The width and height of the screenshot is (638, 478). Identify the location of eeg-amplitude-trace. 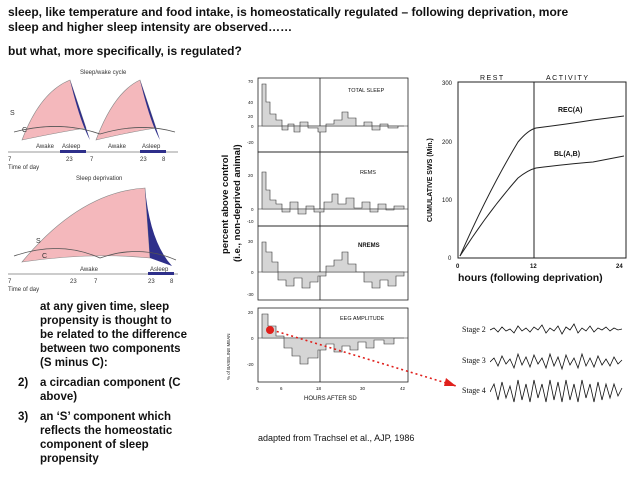
(332, 339).